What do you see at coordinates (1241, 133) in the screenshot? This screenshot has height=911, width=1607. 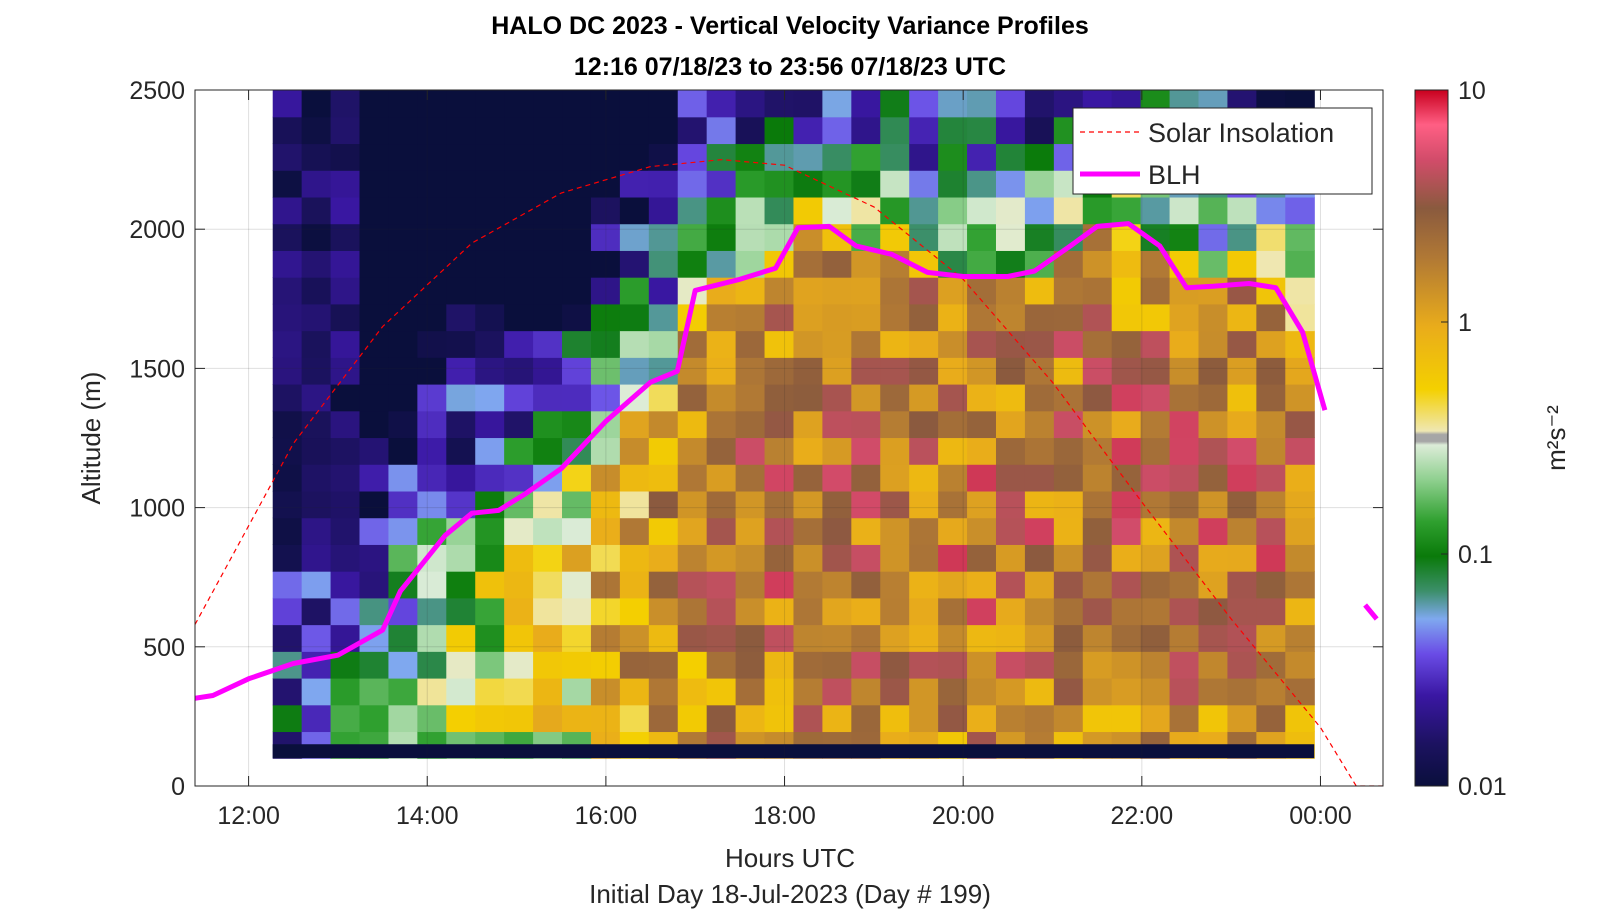 I see `legend-solar-label: Solar Insolation` at bounding box center [1241, 133].